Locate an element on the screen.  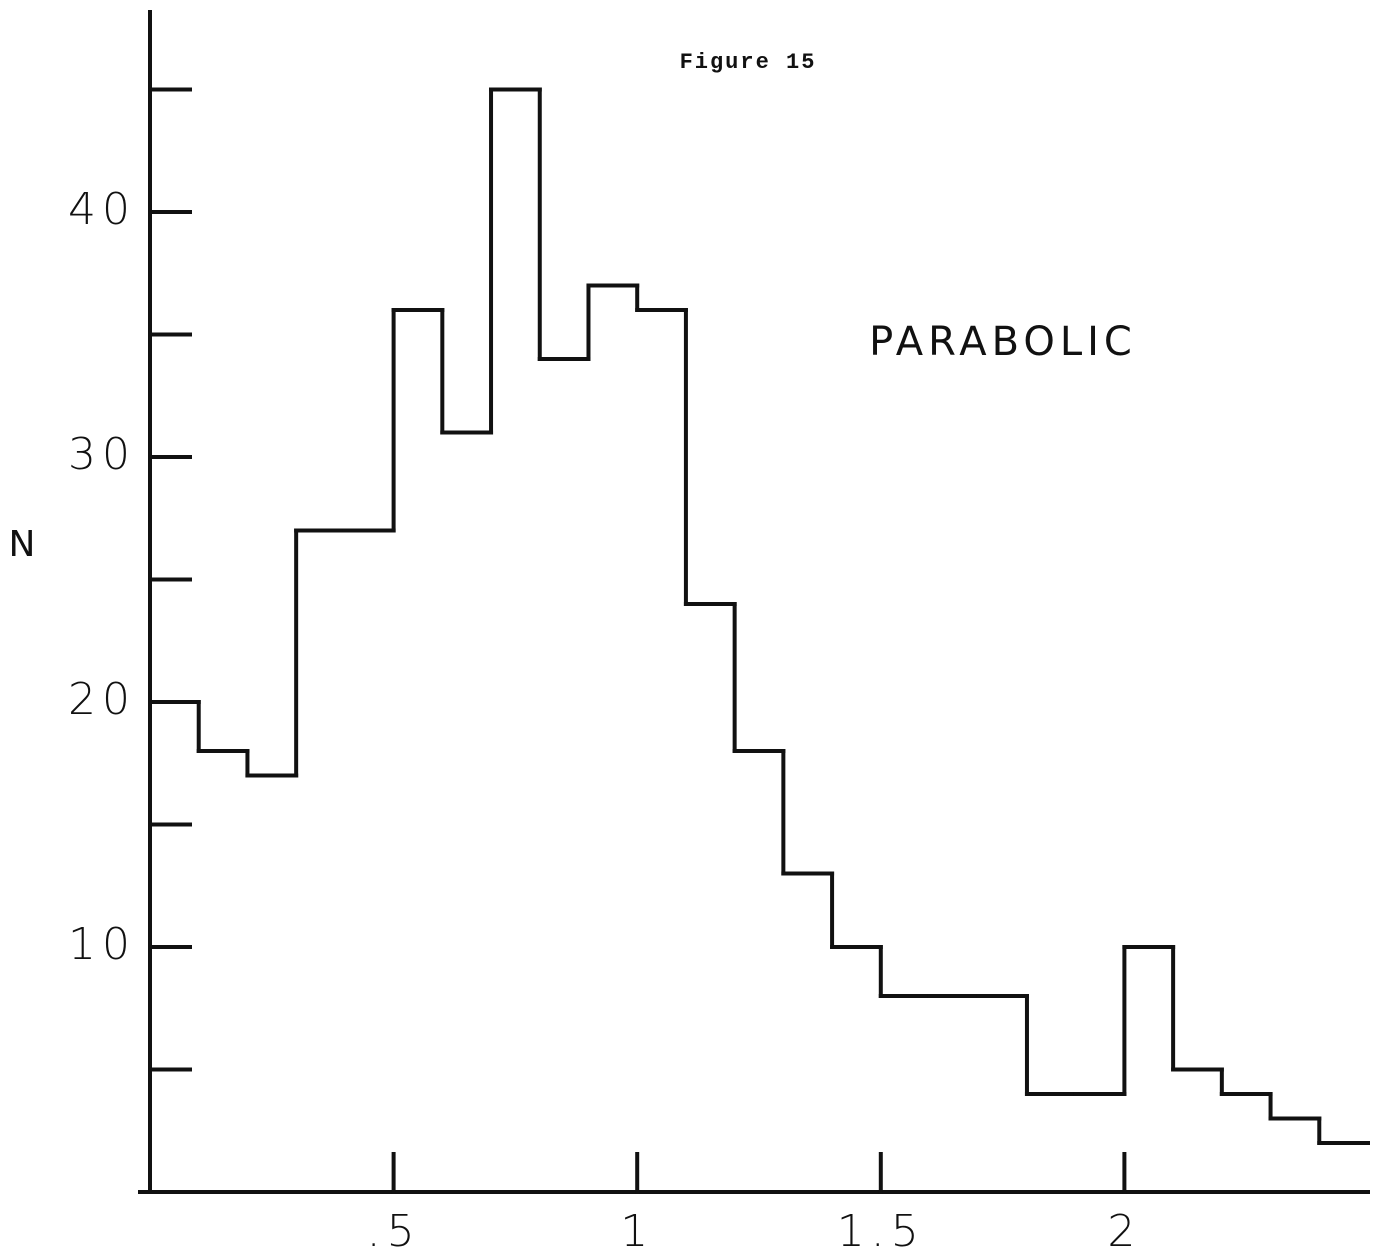
x-tick-label: 2 is located at coordinates (1124, 1231).